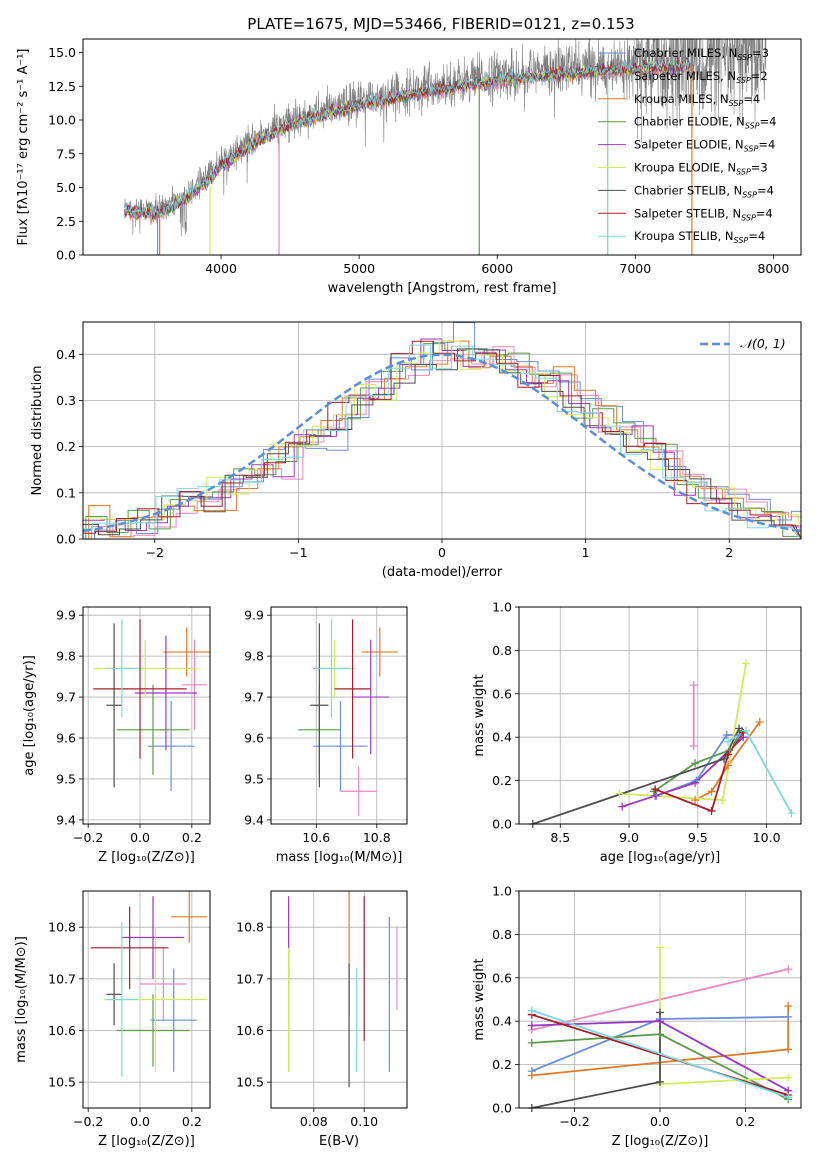 The height and width of the screenshot is (1170, 819). I want to click on spectrum-ytick-label: 10.0, so click(62, 120).